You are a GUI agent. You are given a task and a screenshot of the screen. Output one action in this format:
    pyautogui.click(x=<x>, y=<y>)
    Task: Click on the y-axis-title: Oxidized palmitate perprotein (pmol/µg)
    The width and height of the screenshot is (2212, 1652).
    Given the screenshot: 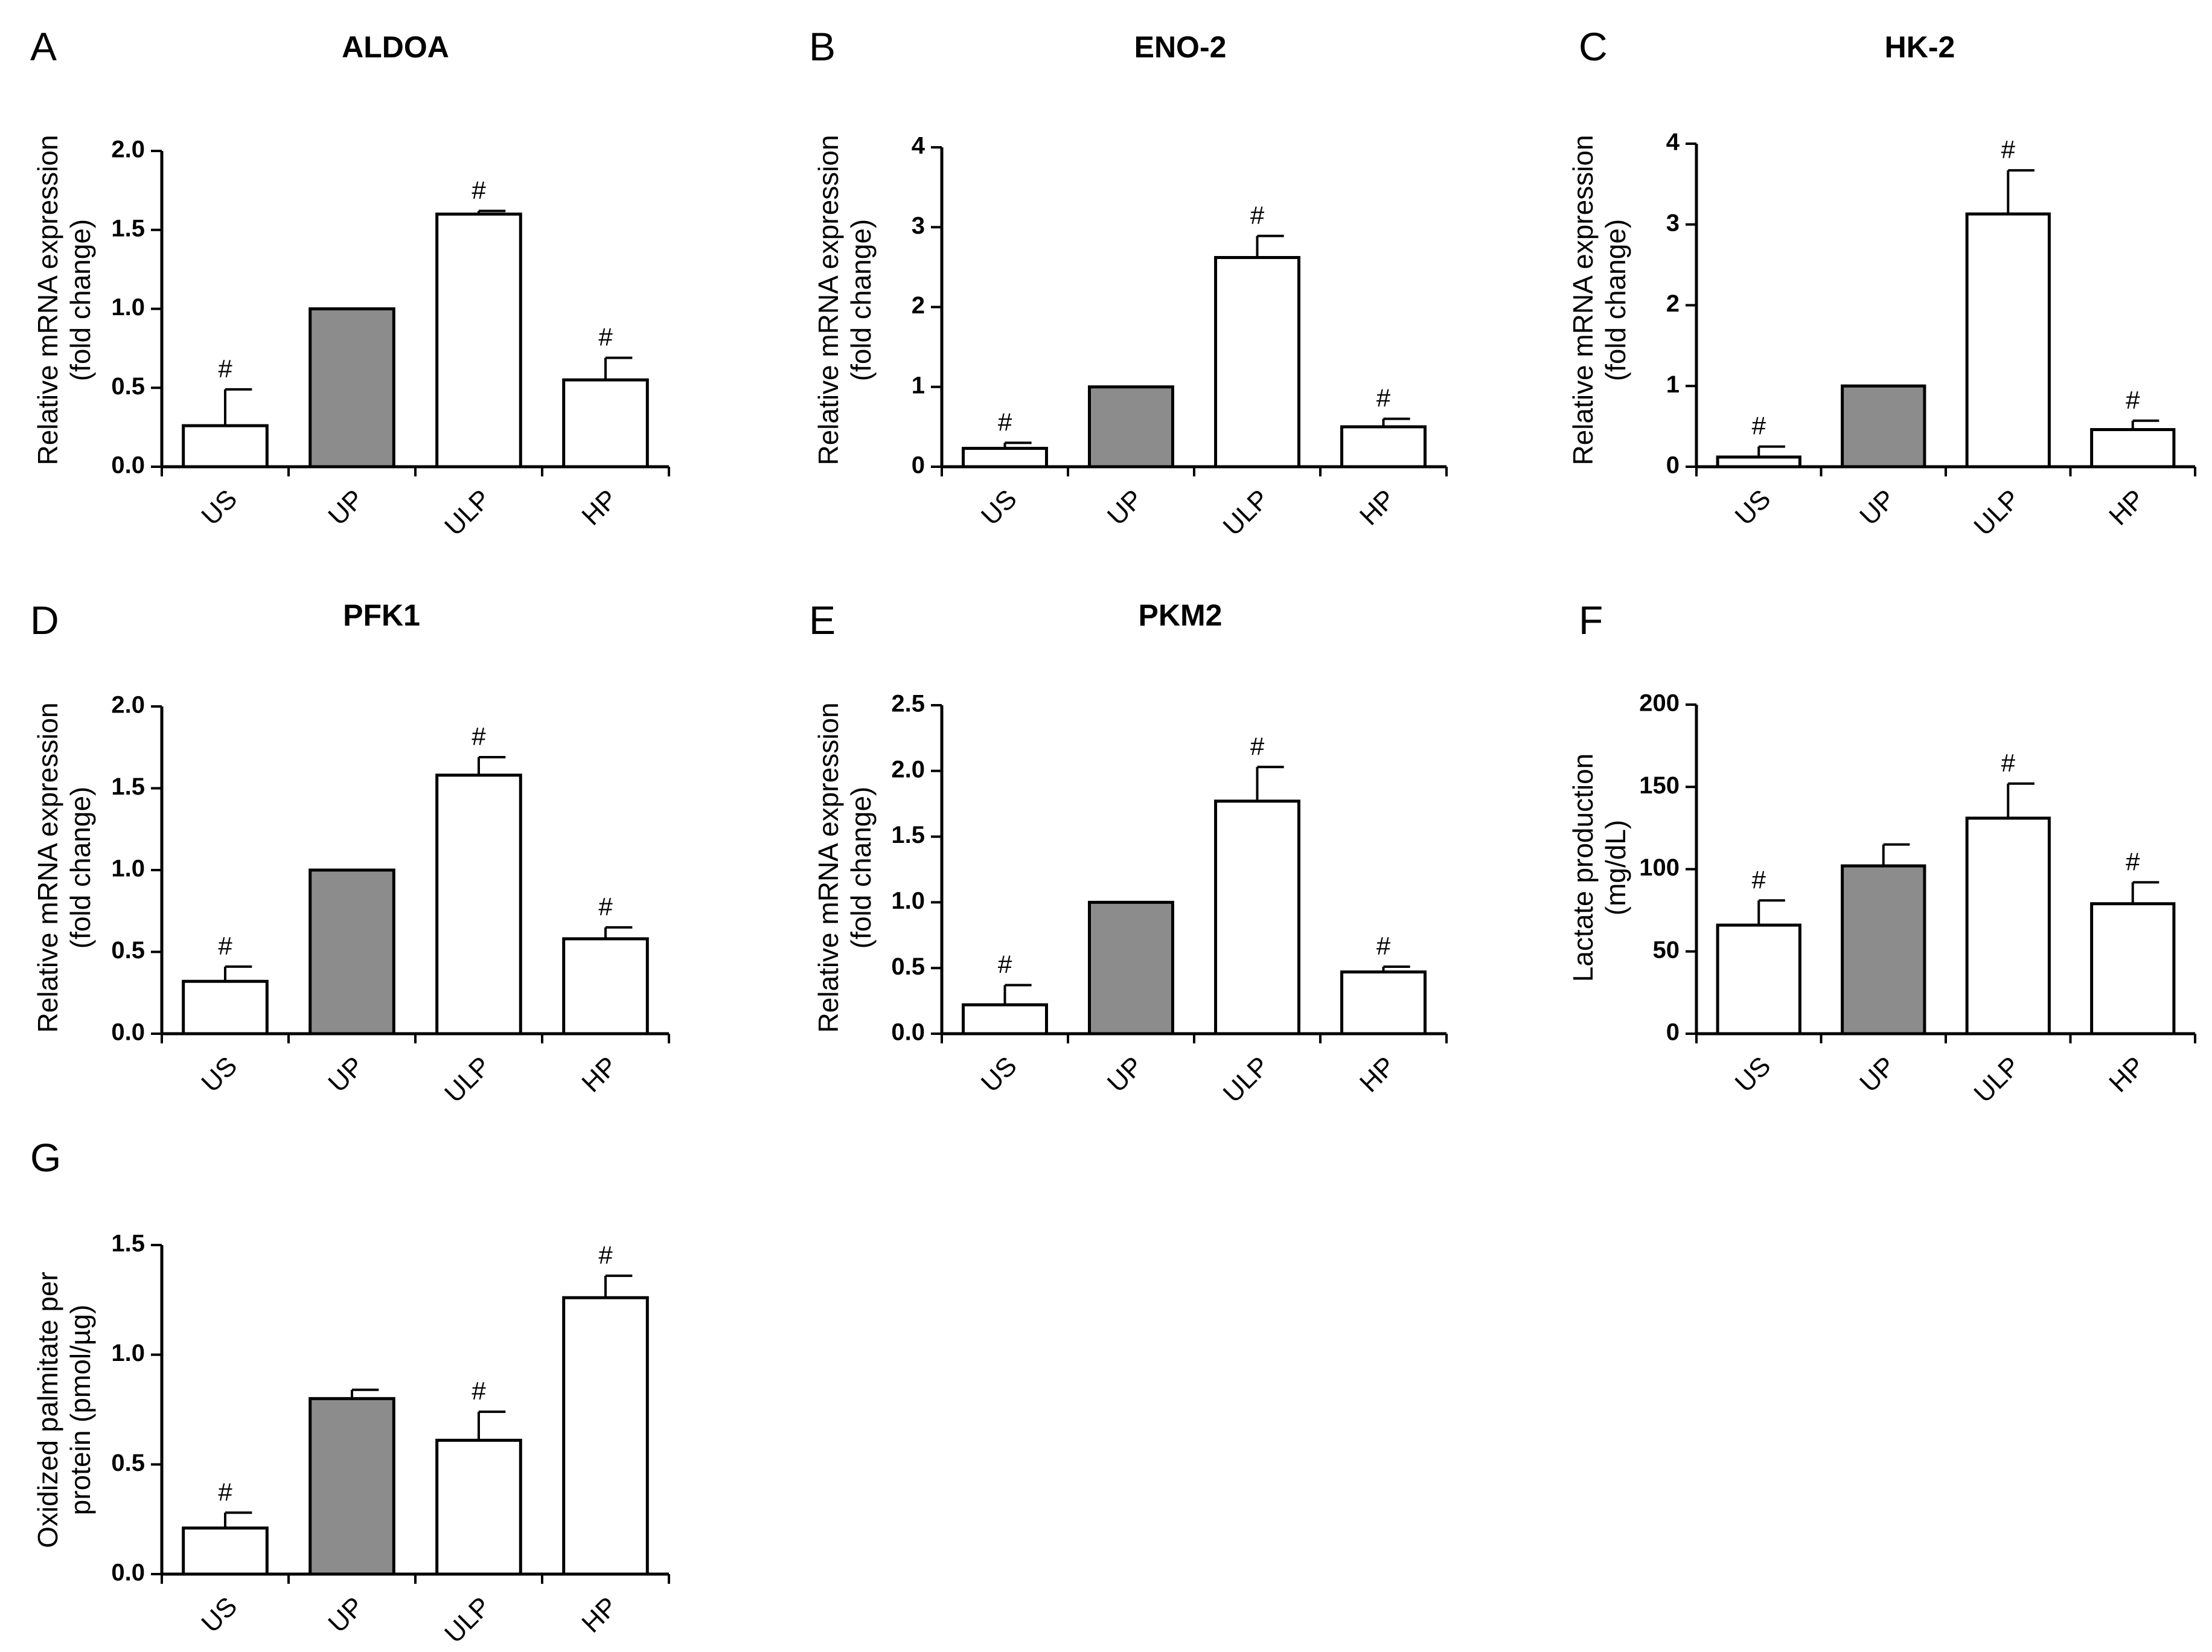 What is the action you would take?
    pyautogui.click(x=64, y=1410)
    